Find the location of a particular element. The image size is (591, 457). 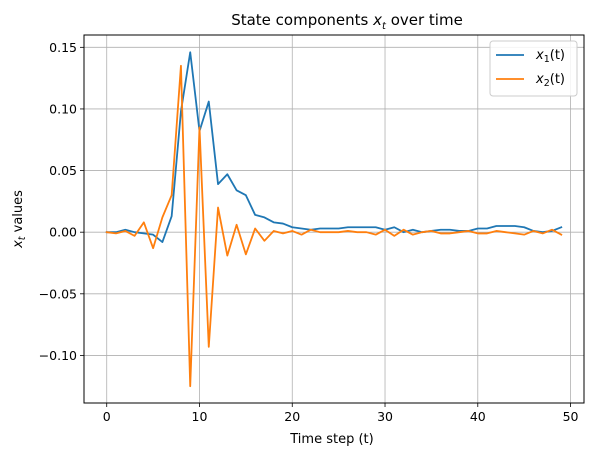

x-tick-label: 20 is located at coordinates (292, 416).